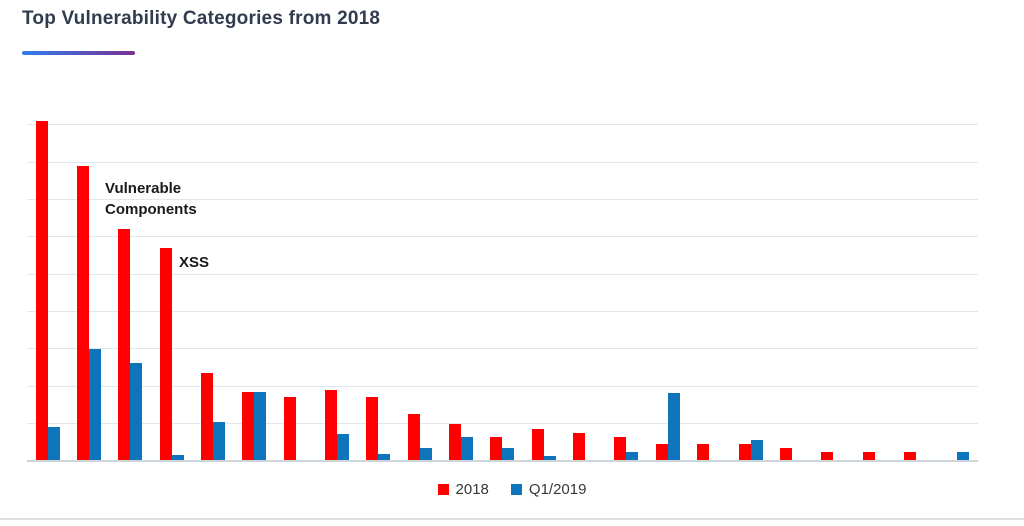 The image size is (1024, 526). I want to click on chart-annotation: Vulnerable Components, so click(151, 199).